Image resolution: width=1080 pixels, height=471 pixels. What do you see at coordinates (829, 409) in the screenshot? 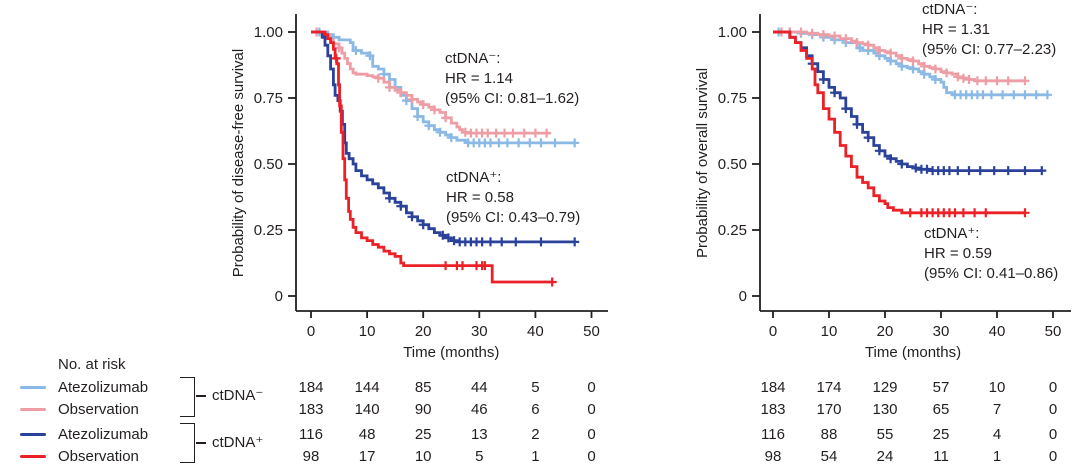
I see `risk-count: 170` at bounding box center [829, 409].